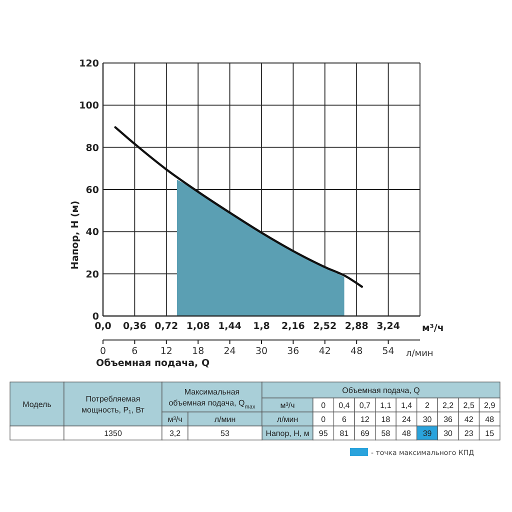  I want to click on x-tick-label: 1,08, so click(198, 326).